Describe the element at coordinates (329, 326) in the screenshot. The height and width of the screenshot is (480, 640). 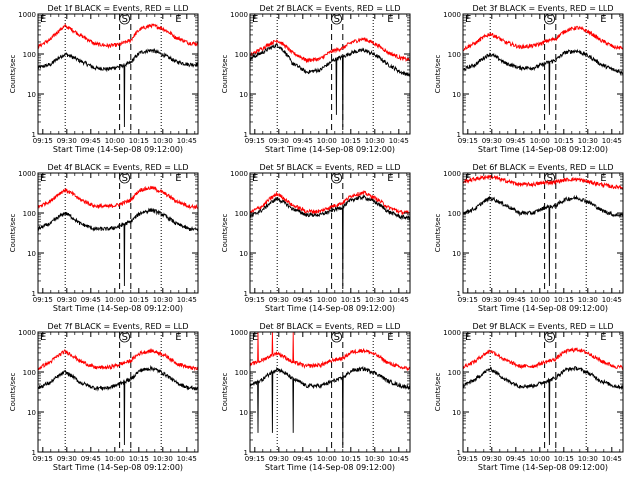
I see `panel-title: Det 8f BLACK = Events, RED = LLD` at that location.